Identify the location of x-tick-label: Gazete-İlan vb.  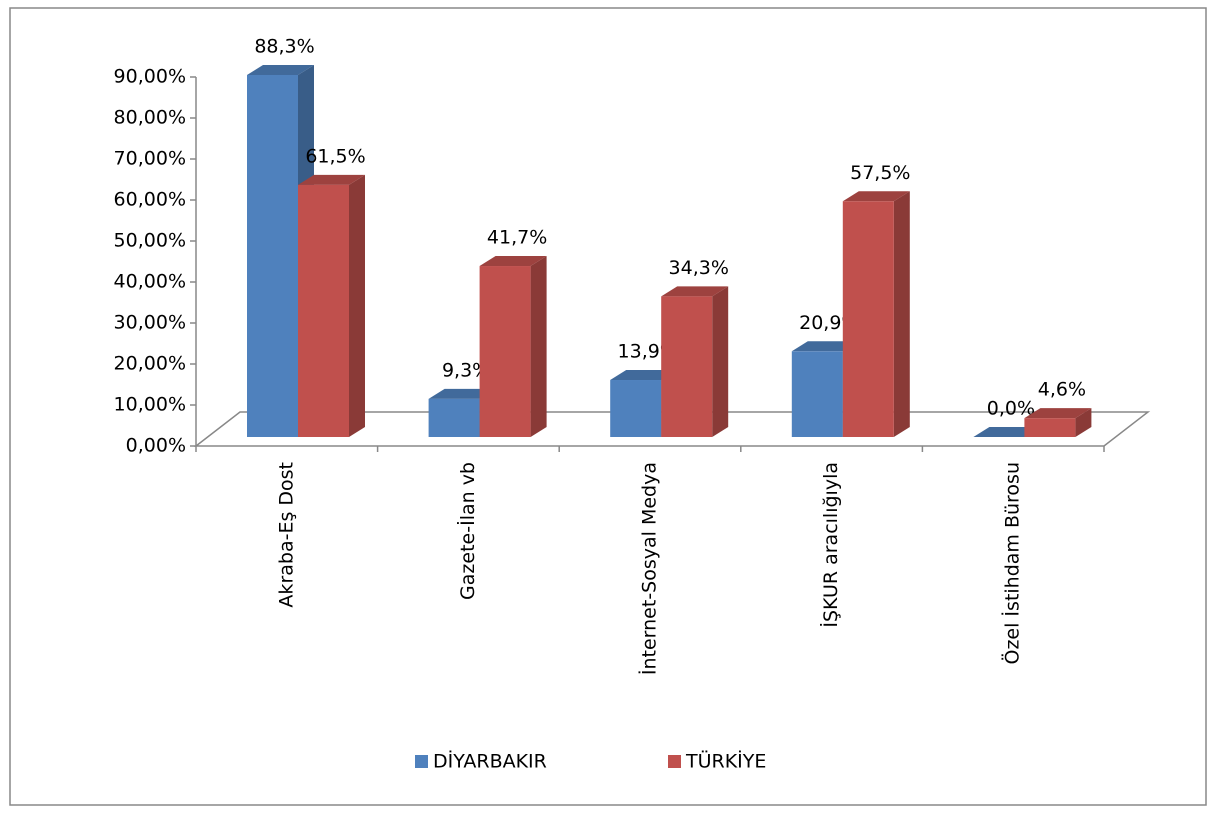
(467, 531).